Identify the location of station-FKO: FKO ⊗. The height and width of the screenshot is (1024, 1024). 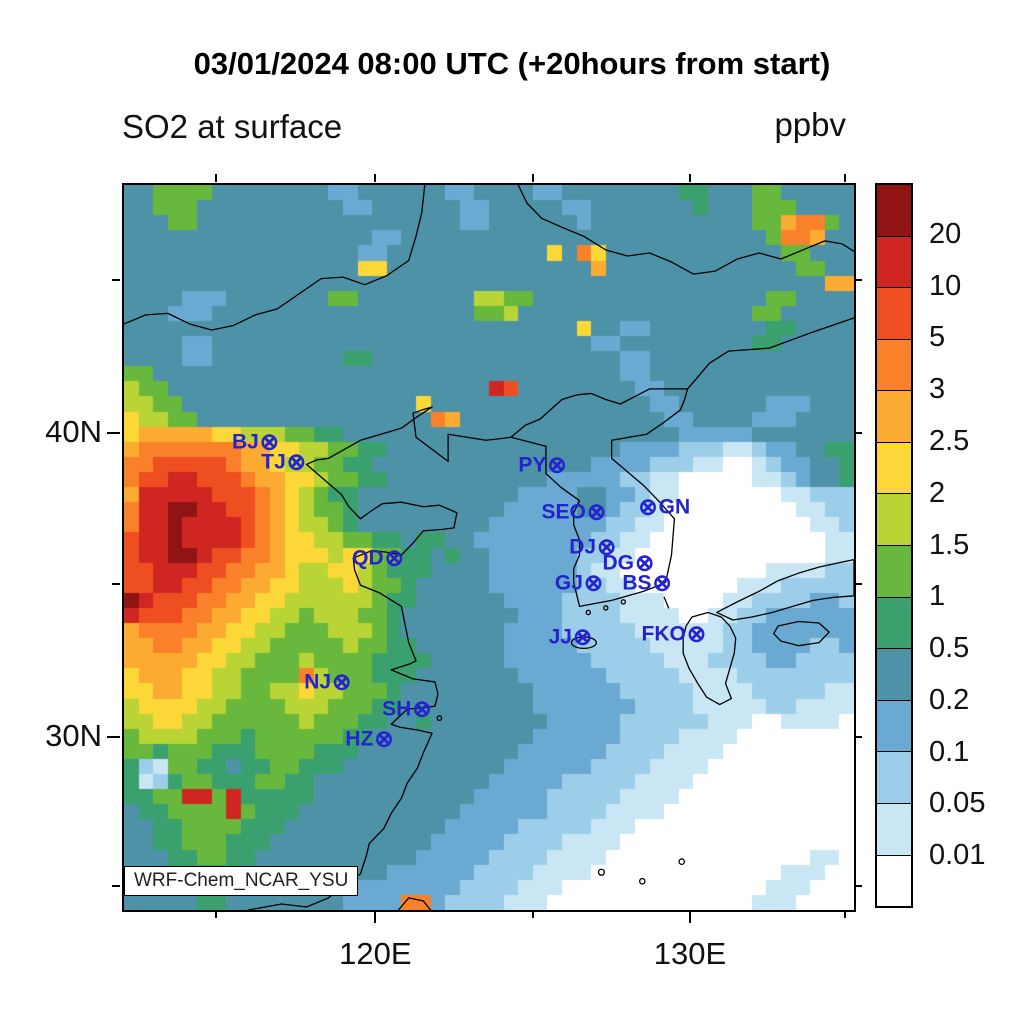
(675, 633).